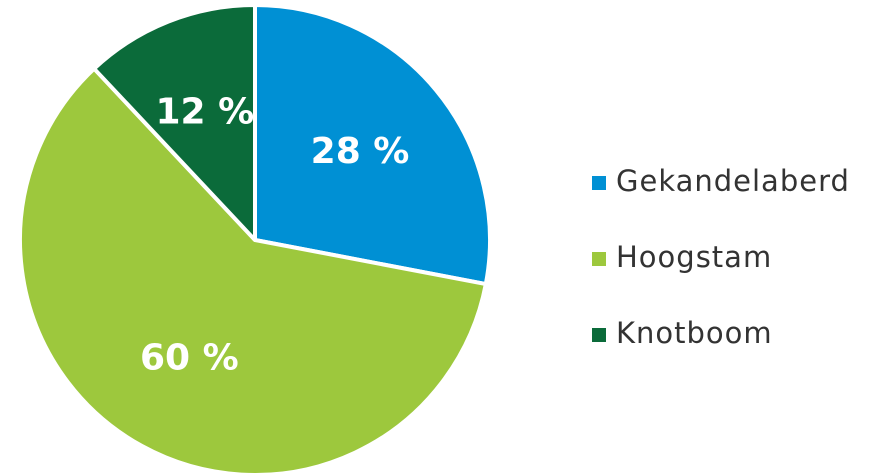  I want to click on value-label: 60 %, so click(189, 357).